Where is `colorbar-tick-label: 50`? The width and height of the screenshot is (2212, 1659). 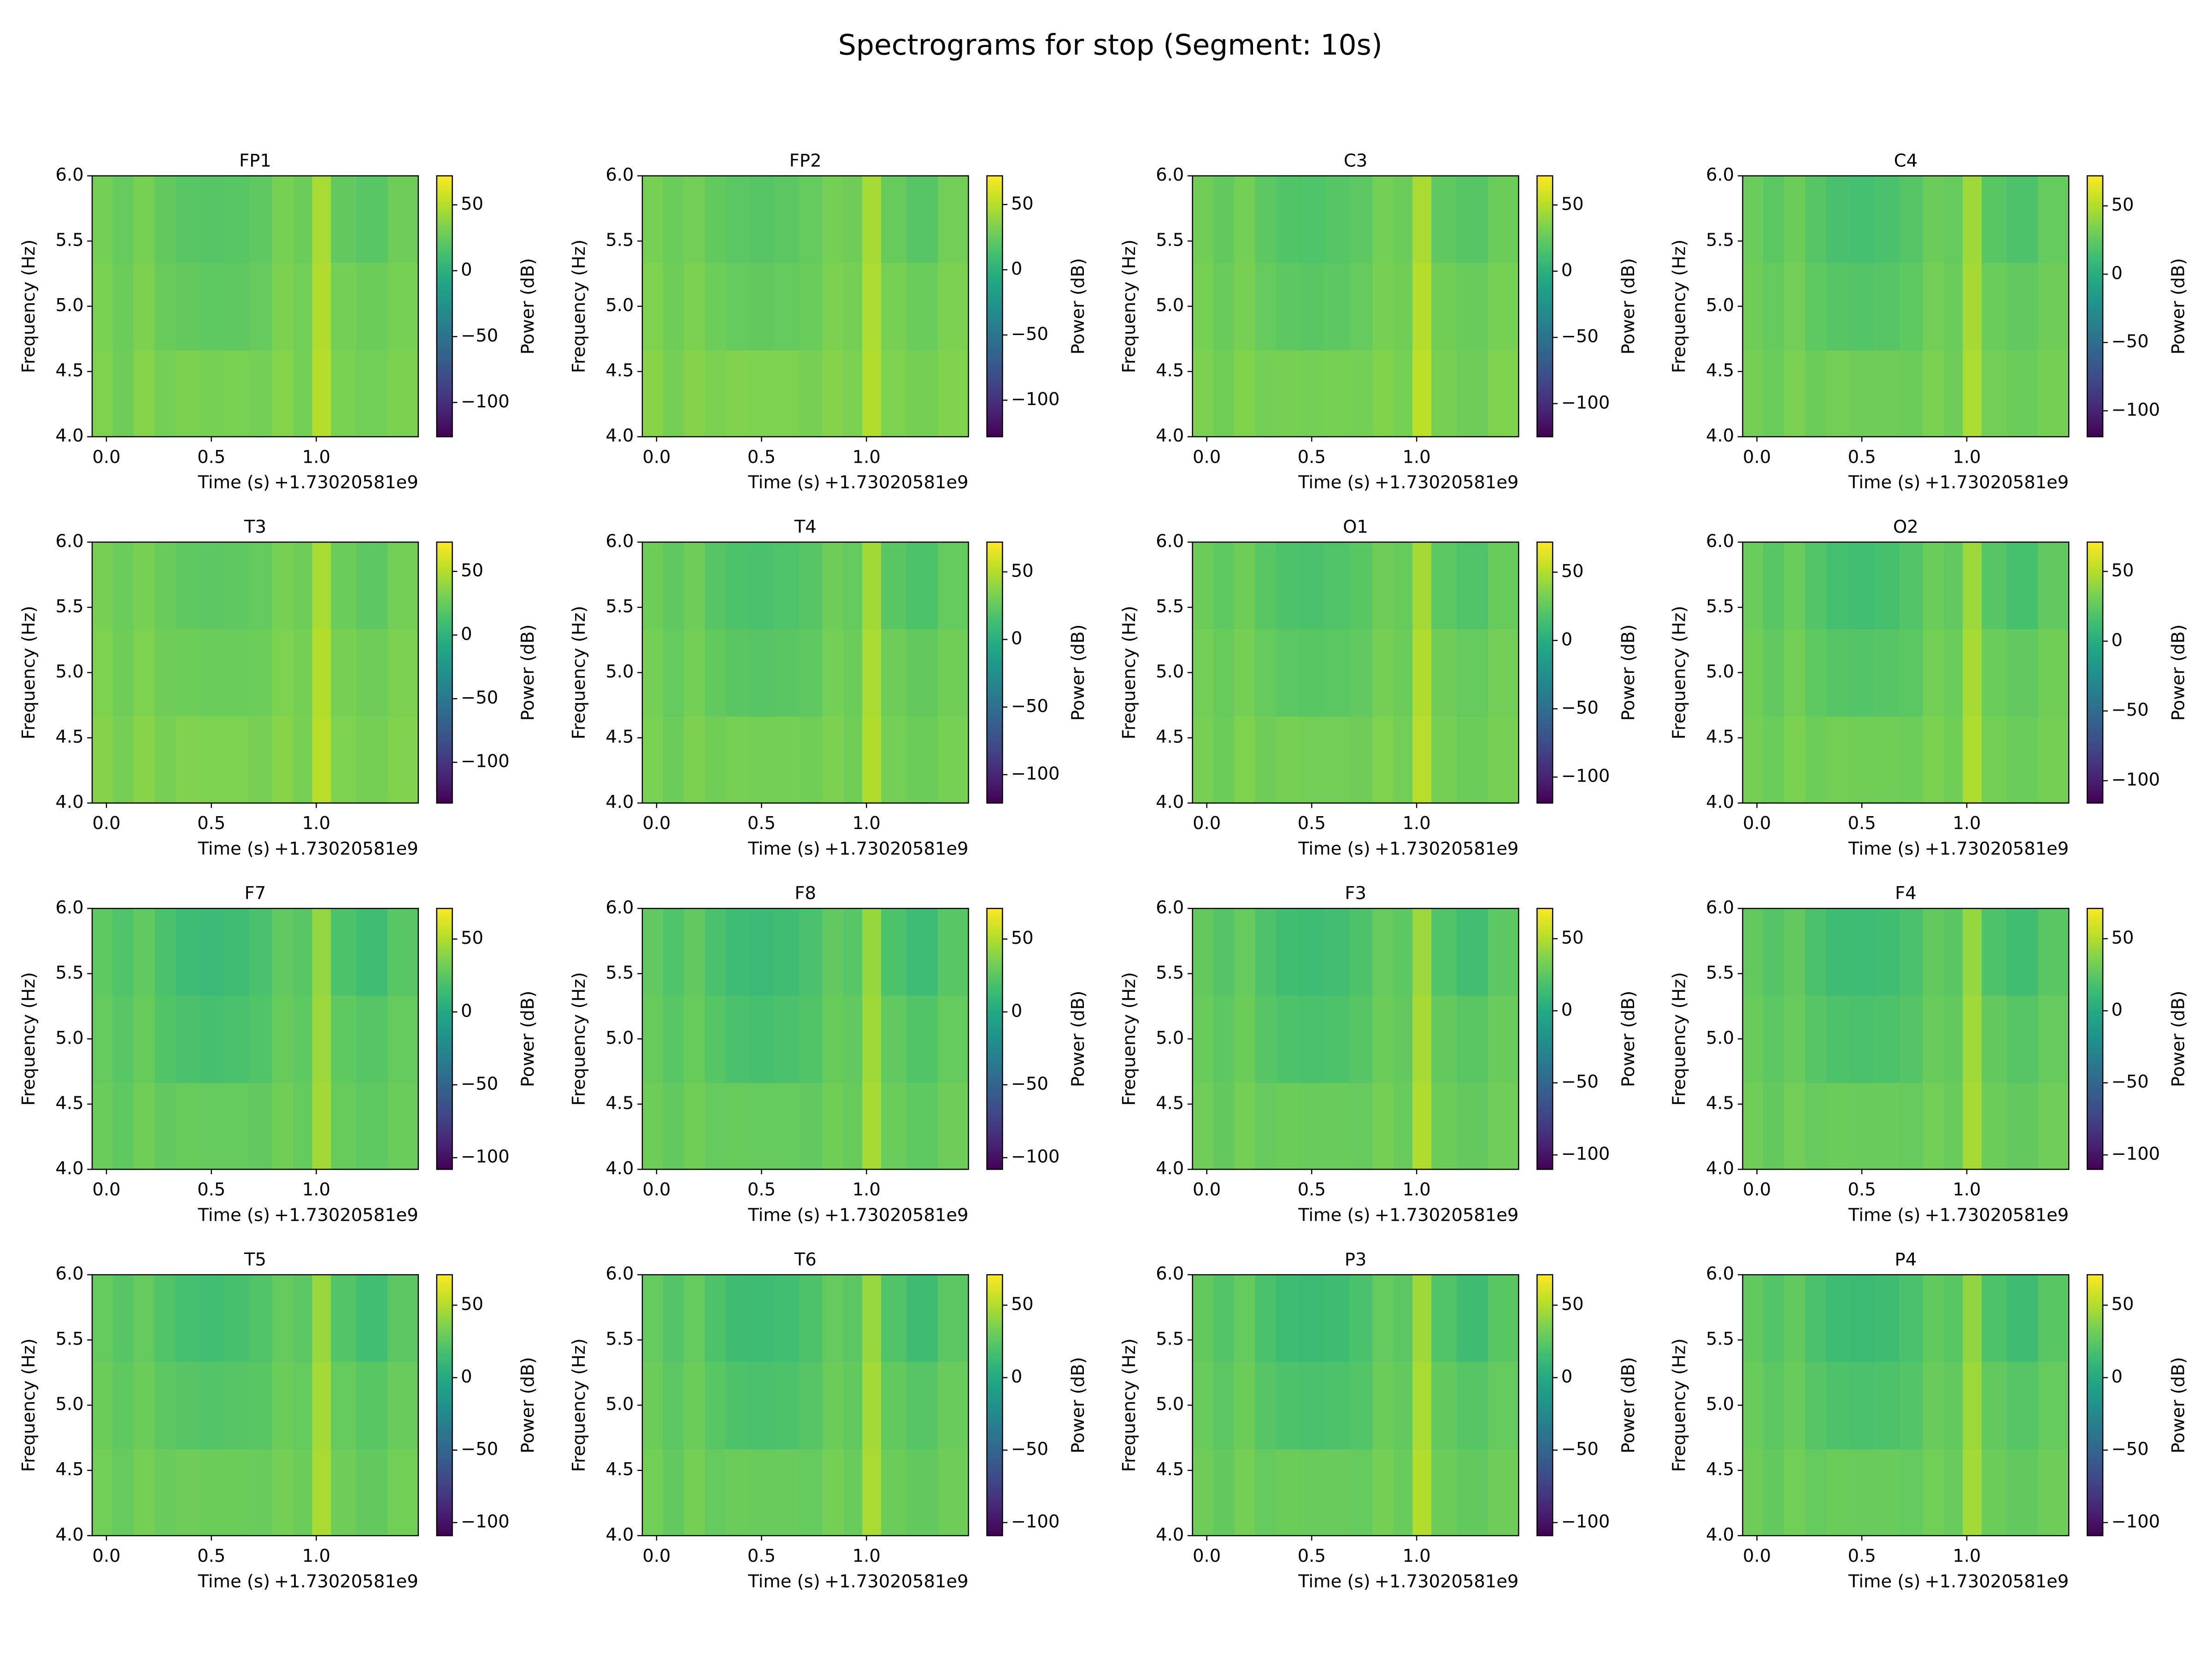 colorbar-tick-label: 50 is located at coordinates (2123, 570).